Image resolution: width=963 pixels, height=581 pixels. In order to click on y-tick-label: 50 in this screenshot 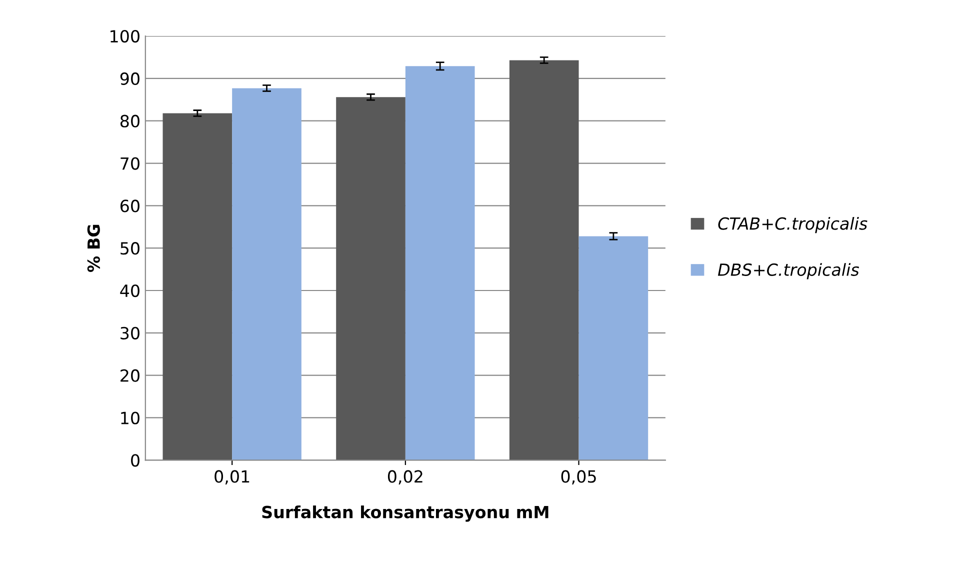, I will do `click(130, 248)`.